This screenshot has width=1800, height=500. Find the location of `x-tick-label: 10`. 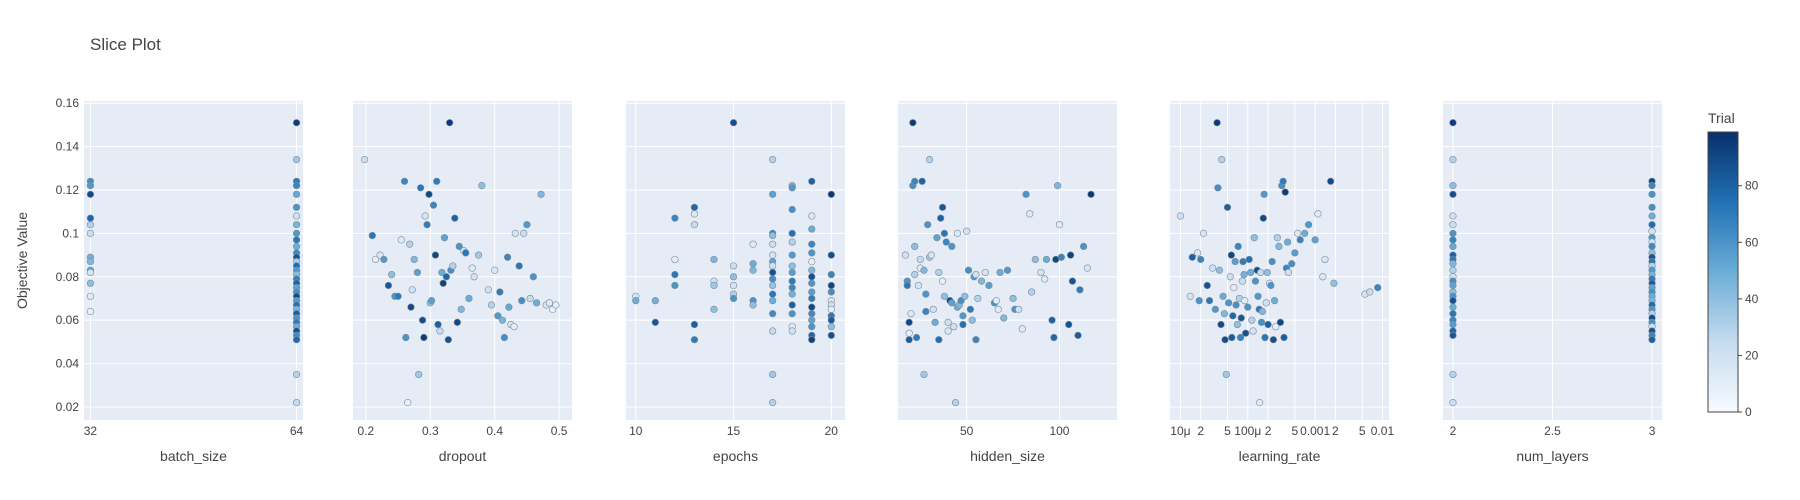

x-tick-label: 10 is located at coordinates (636, 431).